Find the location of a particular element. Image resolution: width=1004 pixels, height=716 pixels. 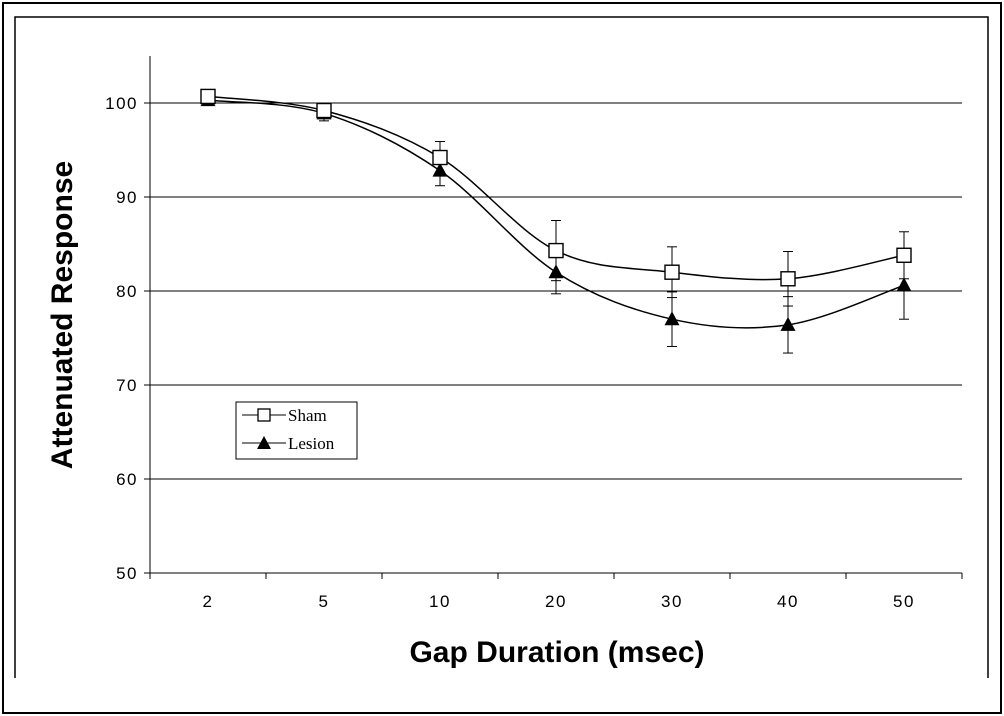

legend-label-sham: Sham is located at coordinates (307, 415).